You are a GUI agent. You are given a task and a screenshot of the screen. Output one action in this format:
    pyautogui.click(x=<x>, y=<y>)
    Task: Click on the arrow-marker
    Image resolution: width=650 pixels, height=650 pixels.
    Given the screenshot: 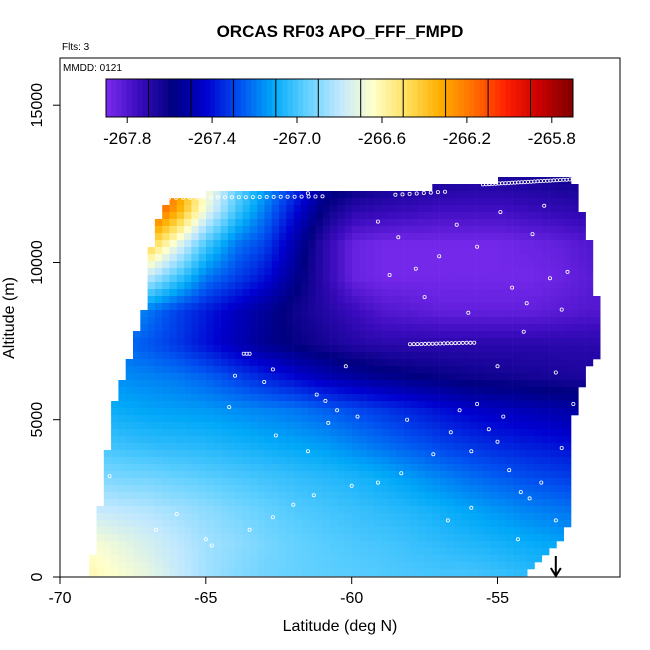 What is the action you would take?
    pyautogui.click(x=555, y=567)
    